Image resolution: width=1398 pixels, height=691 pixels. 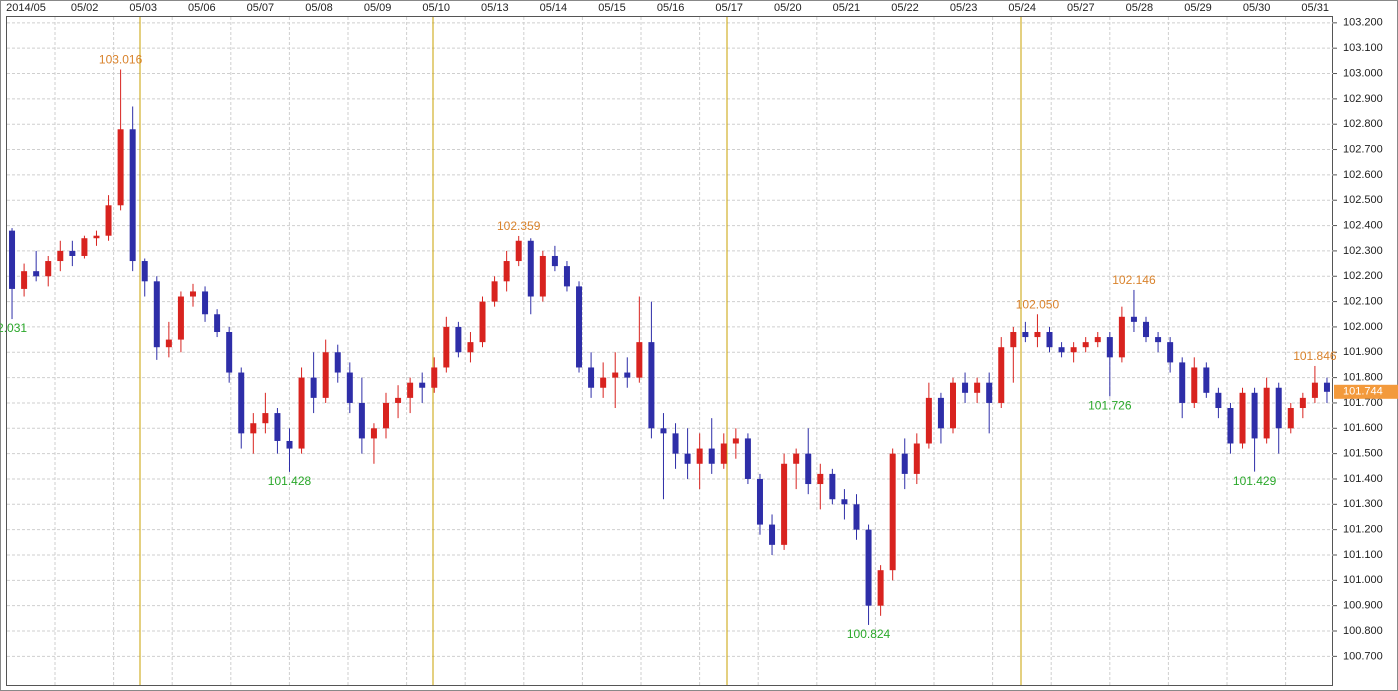 What do you see at coordinates (1363, 403) in the screenshot?
I see `y-tick-label: 101.700` at bounding box center [1363, 403].